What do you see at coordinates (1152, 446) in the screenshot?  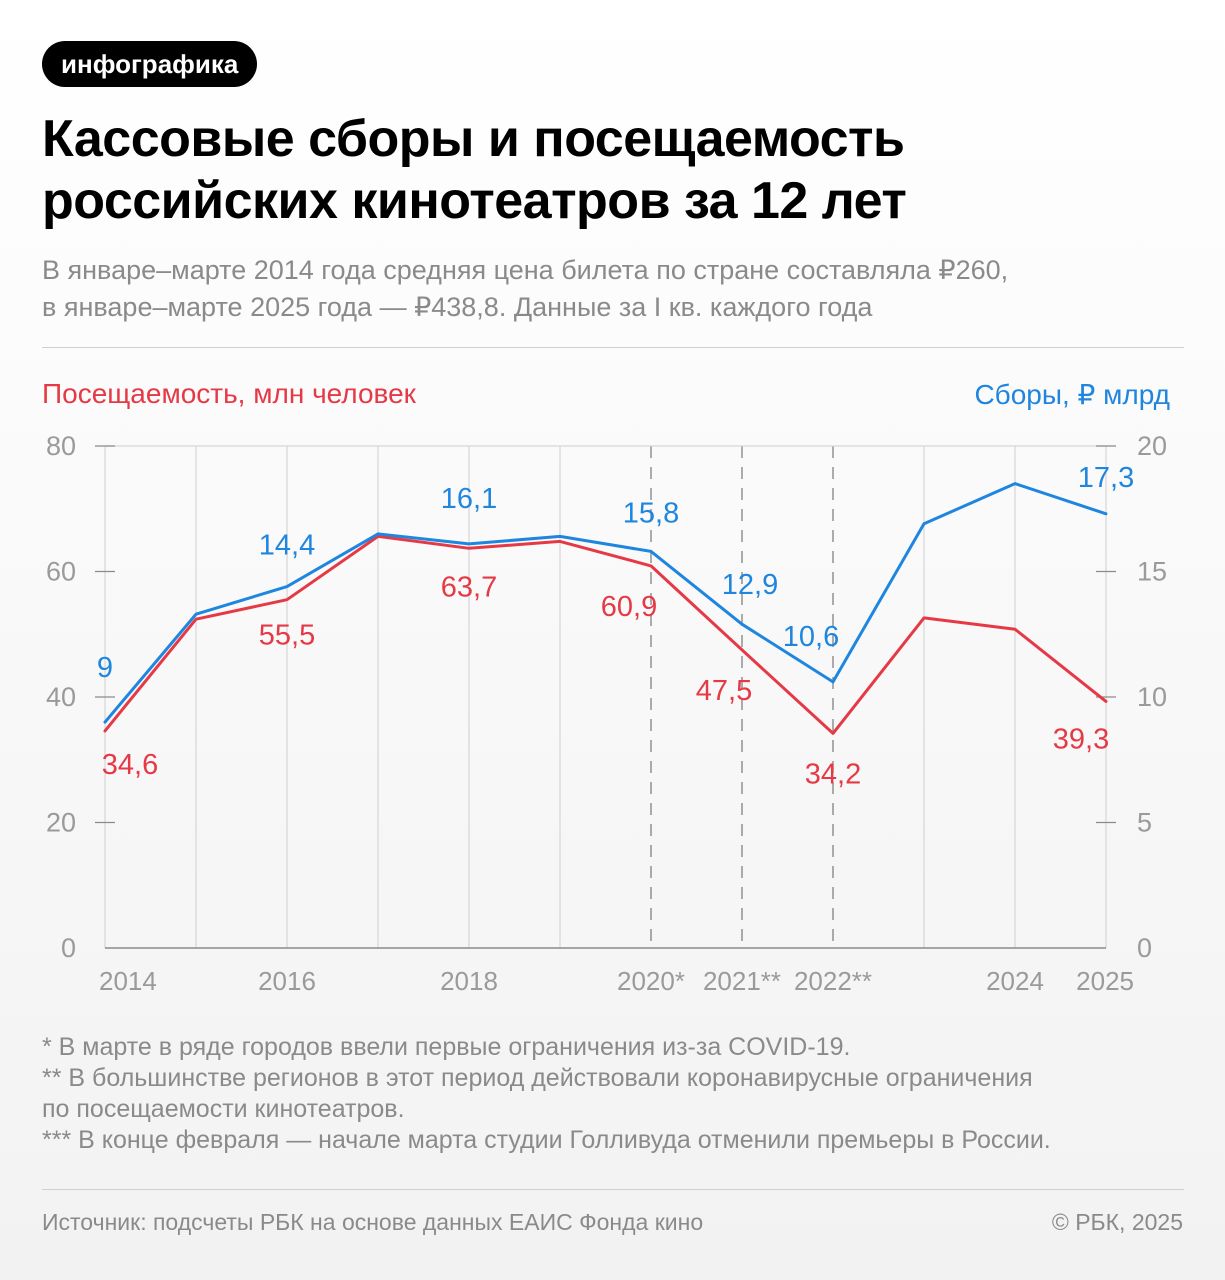 I see `right-tick-label-20: 20` at bounding box center [1152, 446].